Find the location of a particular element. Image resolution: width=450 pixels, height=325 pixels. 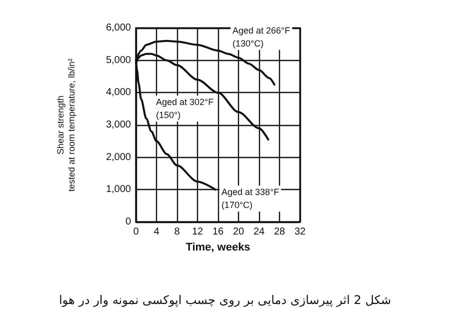

y-tick-label: 5,000 is located at coordinates (119, 60).